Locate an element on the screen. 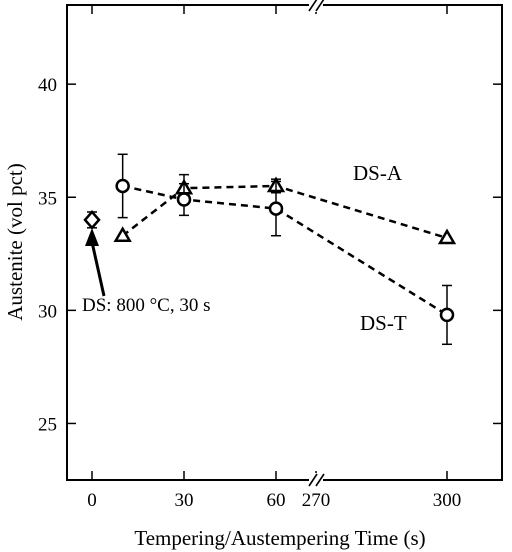  annotation-arrowhead is located at coordinates (92, 237).